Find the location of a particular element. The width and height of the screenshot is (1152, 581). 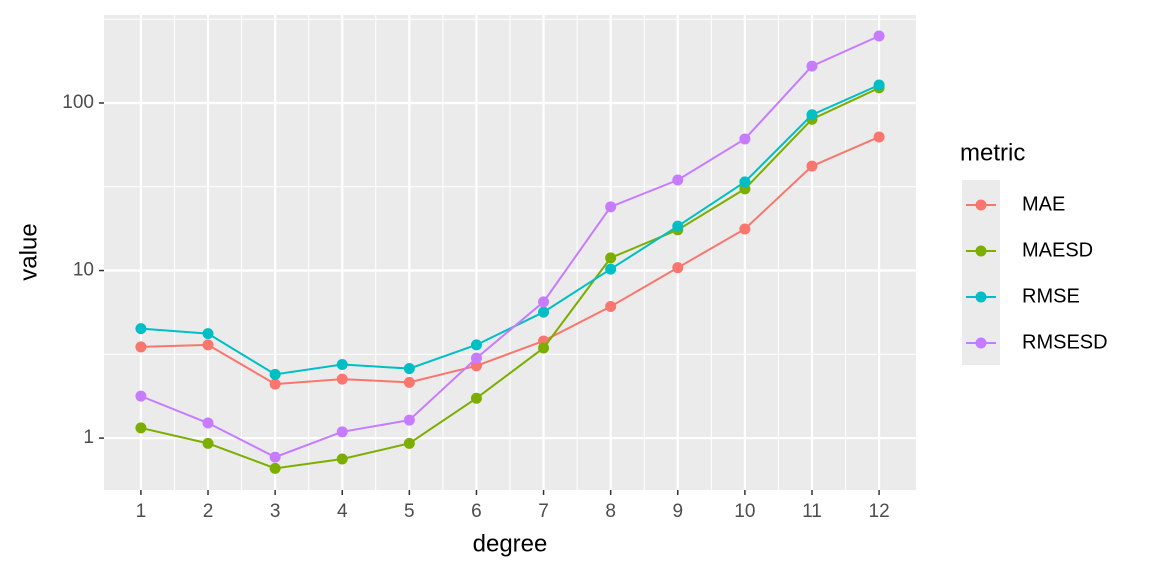

y-tick-label: 10 is located at coordinates (83, 270).